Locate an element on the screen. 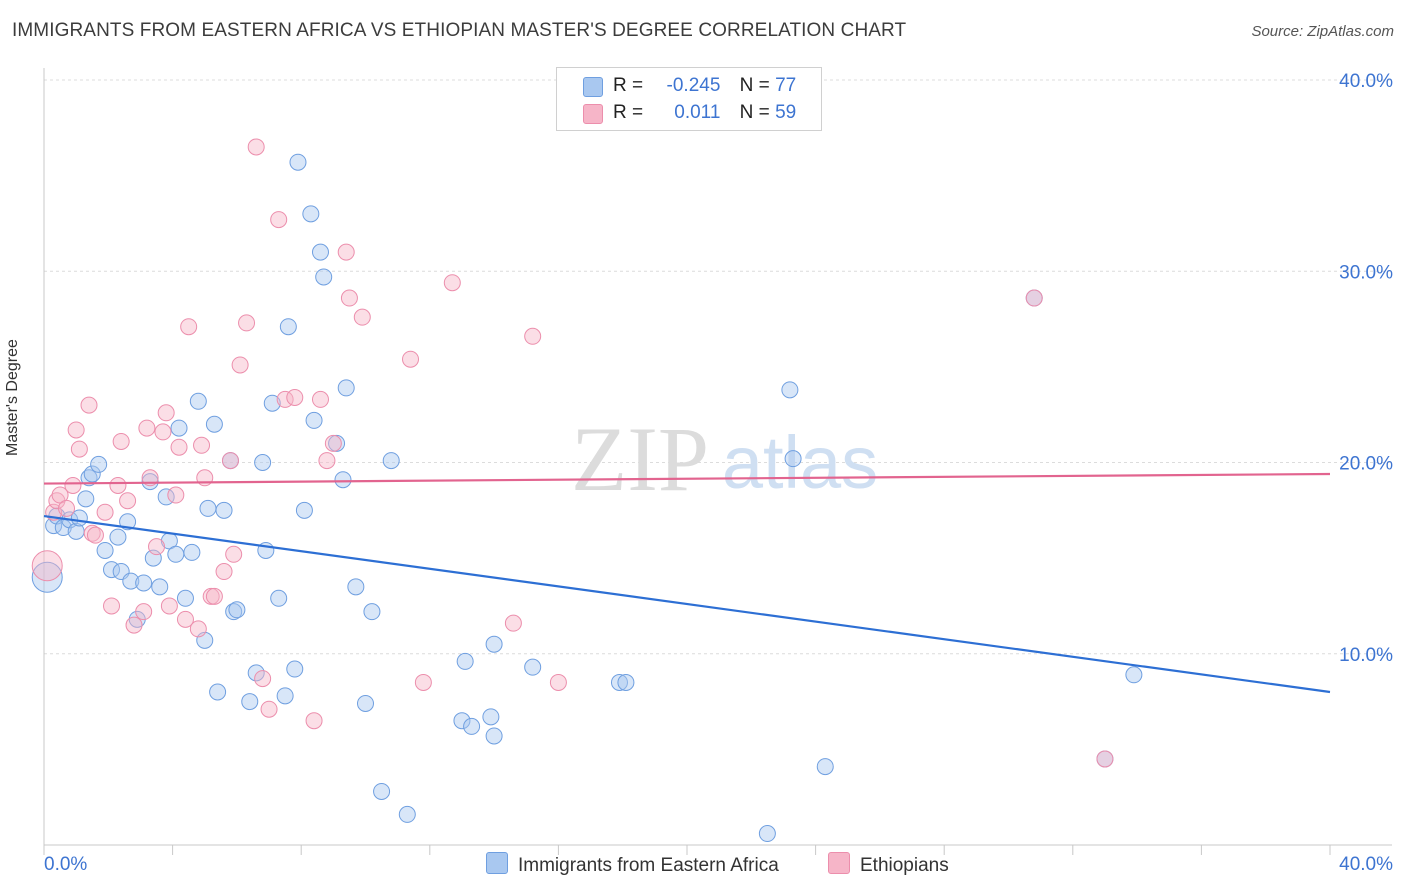 This screenshot has height=892, width=1406. legend-r-label: R = is located at coordinates (628, 112).